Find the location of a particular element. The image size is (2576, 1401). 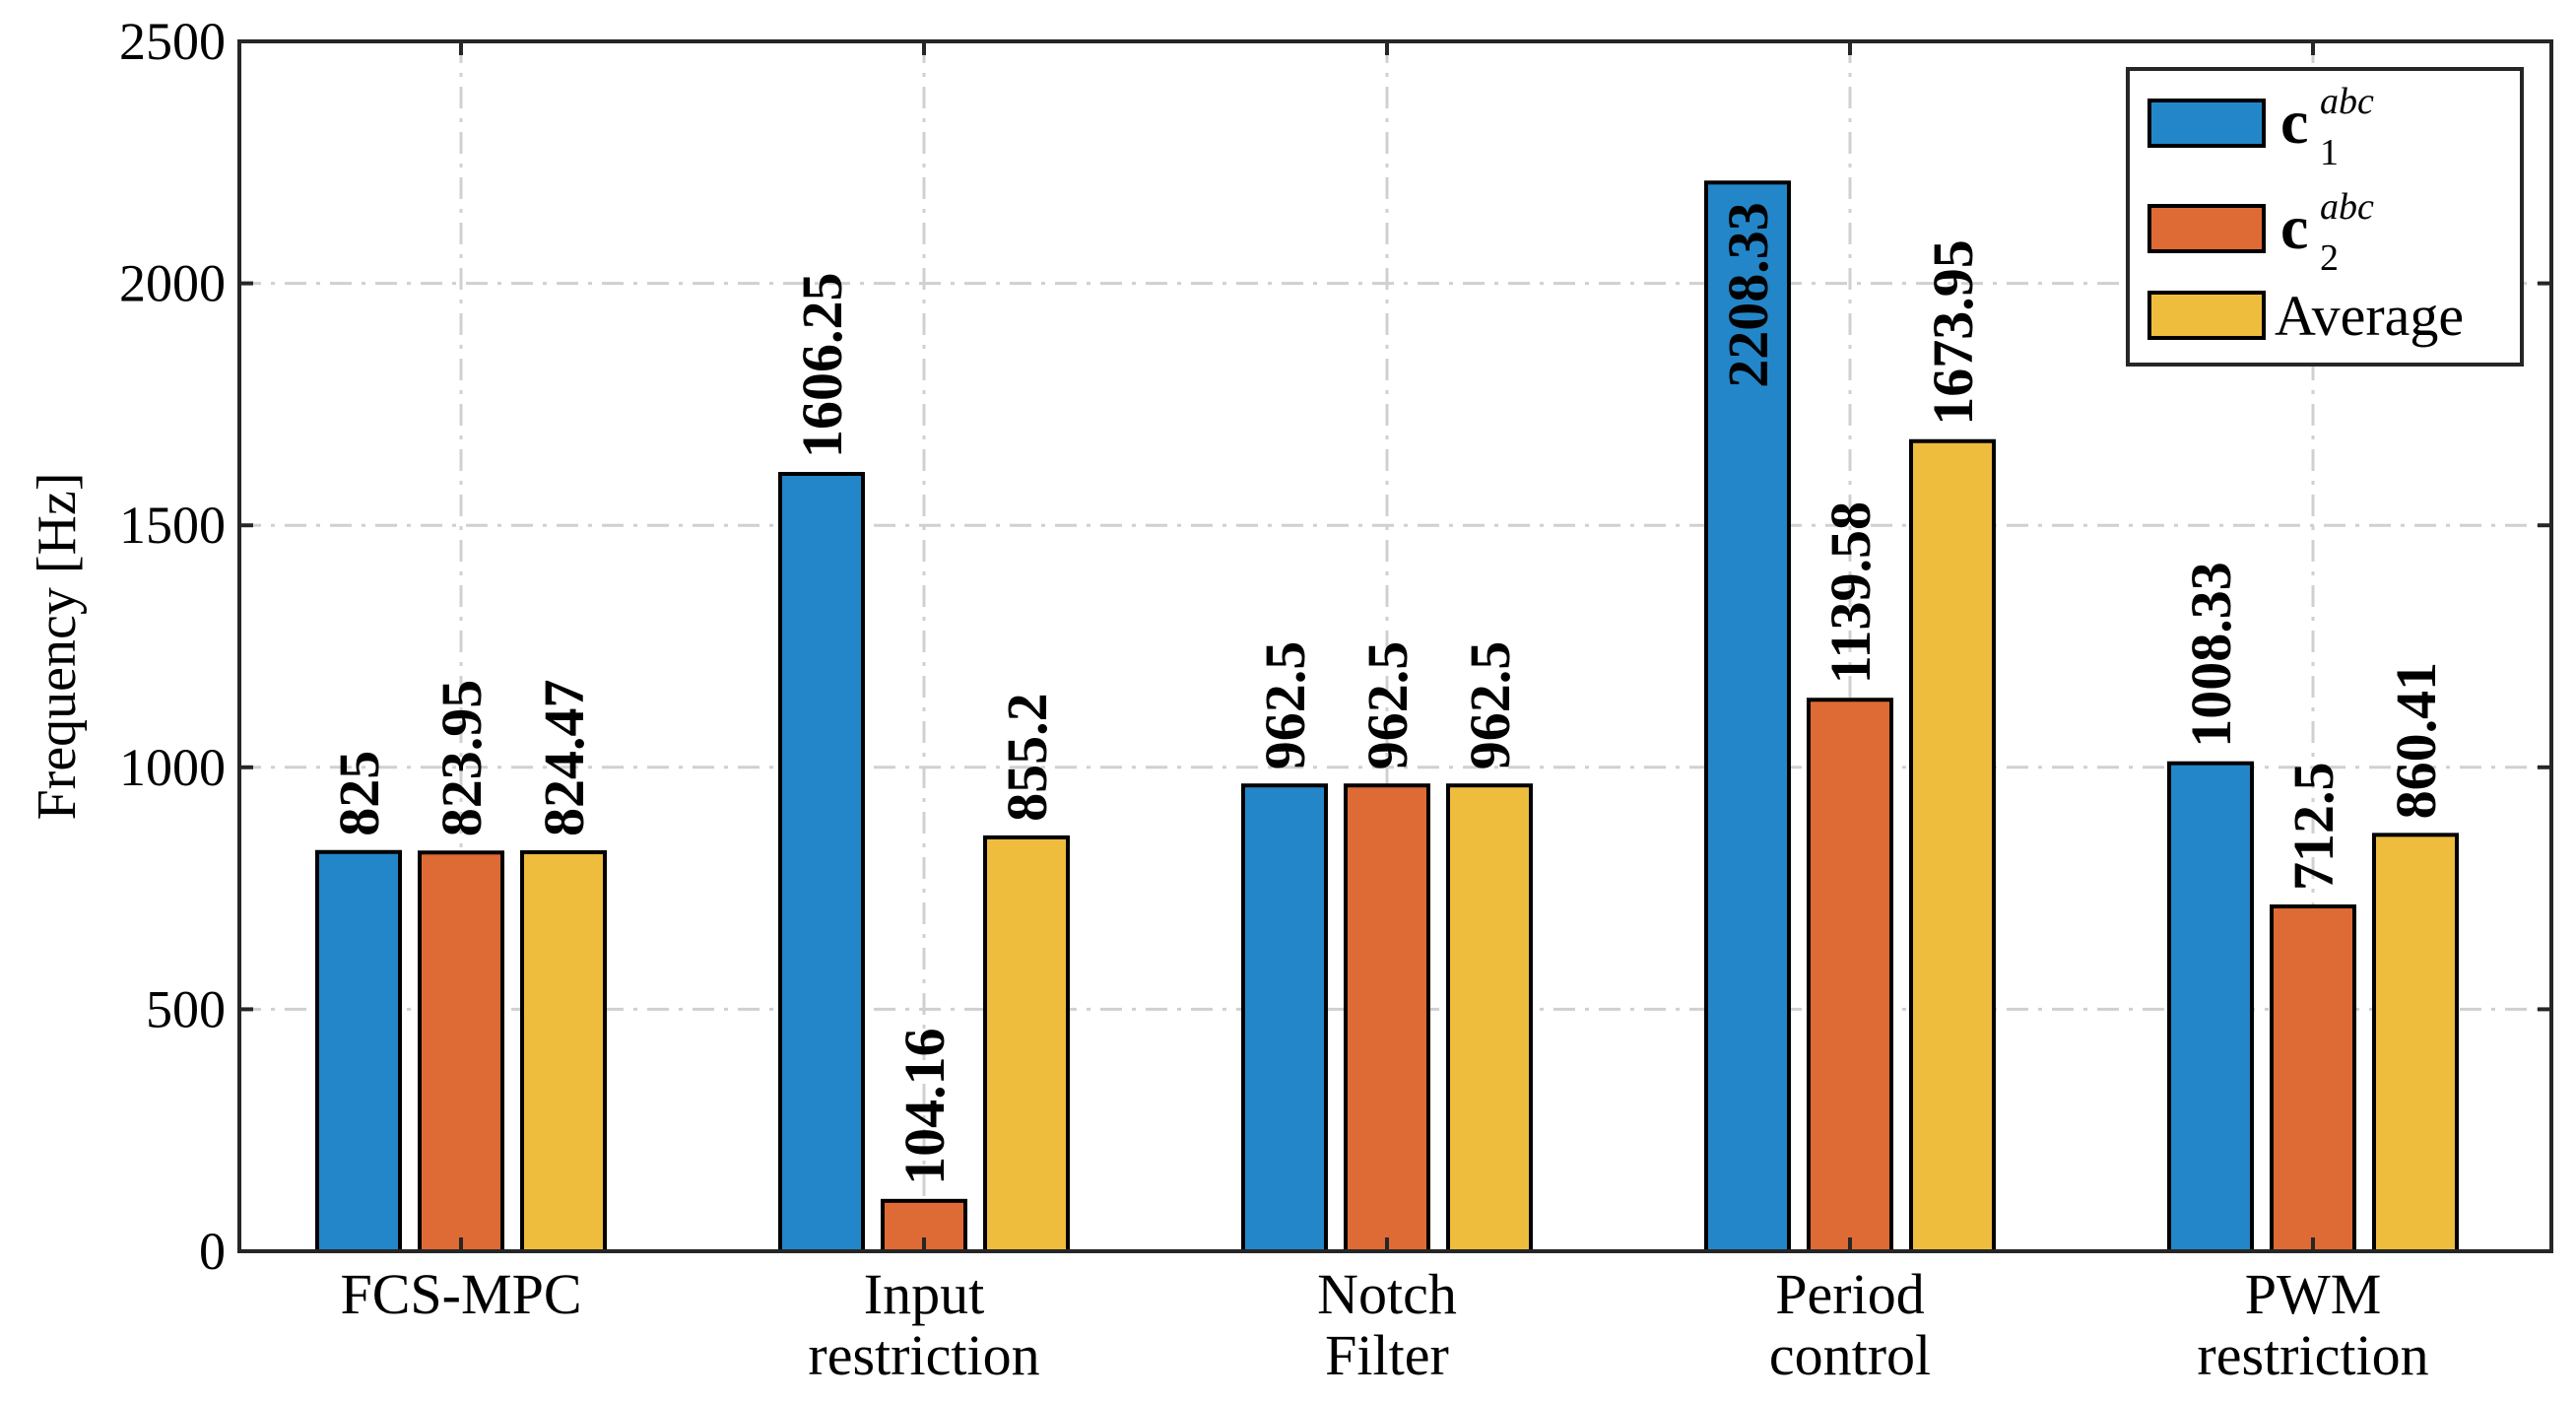

category-label: Period is located at coordinates (1850, 1294).